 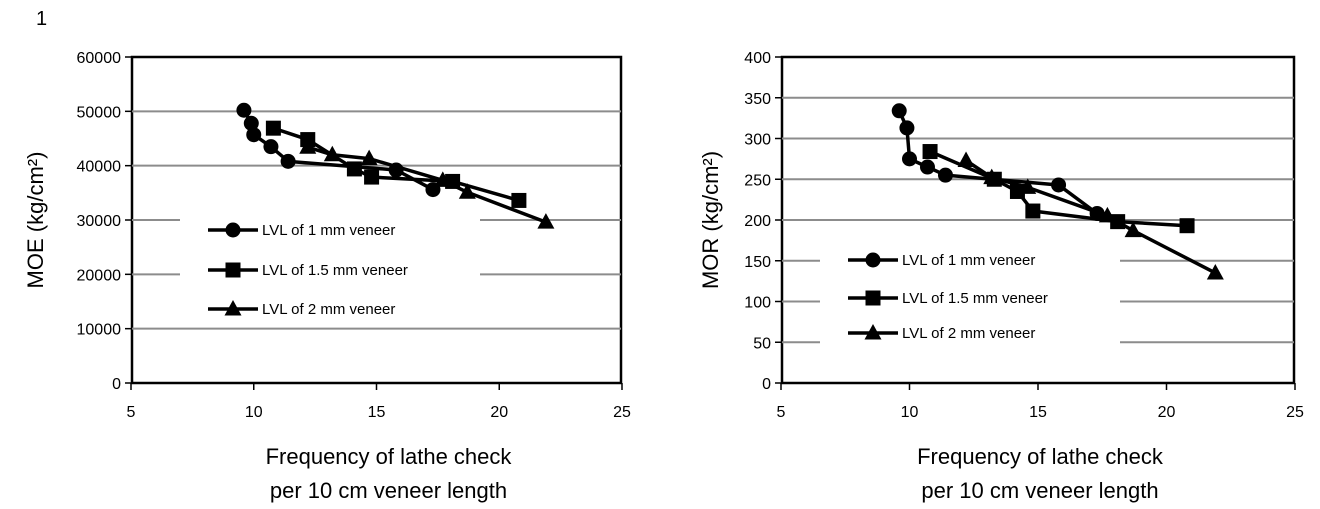 What do you see at coordinates (757, 221) in the screenshot?
I see `y-tick-label: 200` at bounding box center [757, 221].